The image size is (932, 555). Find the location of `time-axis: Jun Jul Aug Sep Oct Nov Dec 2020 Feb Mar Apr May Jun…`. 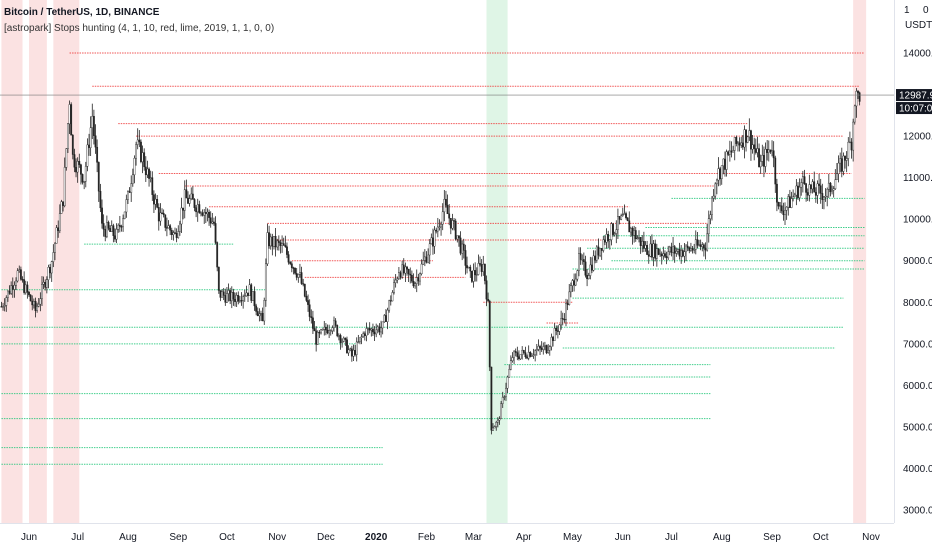

time-axis: Jun Jul Aug Sep Oct Nov Dec 2020 Feb Mar Apr May Jun… is located at coordinates (450, 537).